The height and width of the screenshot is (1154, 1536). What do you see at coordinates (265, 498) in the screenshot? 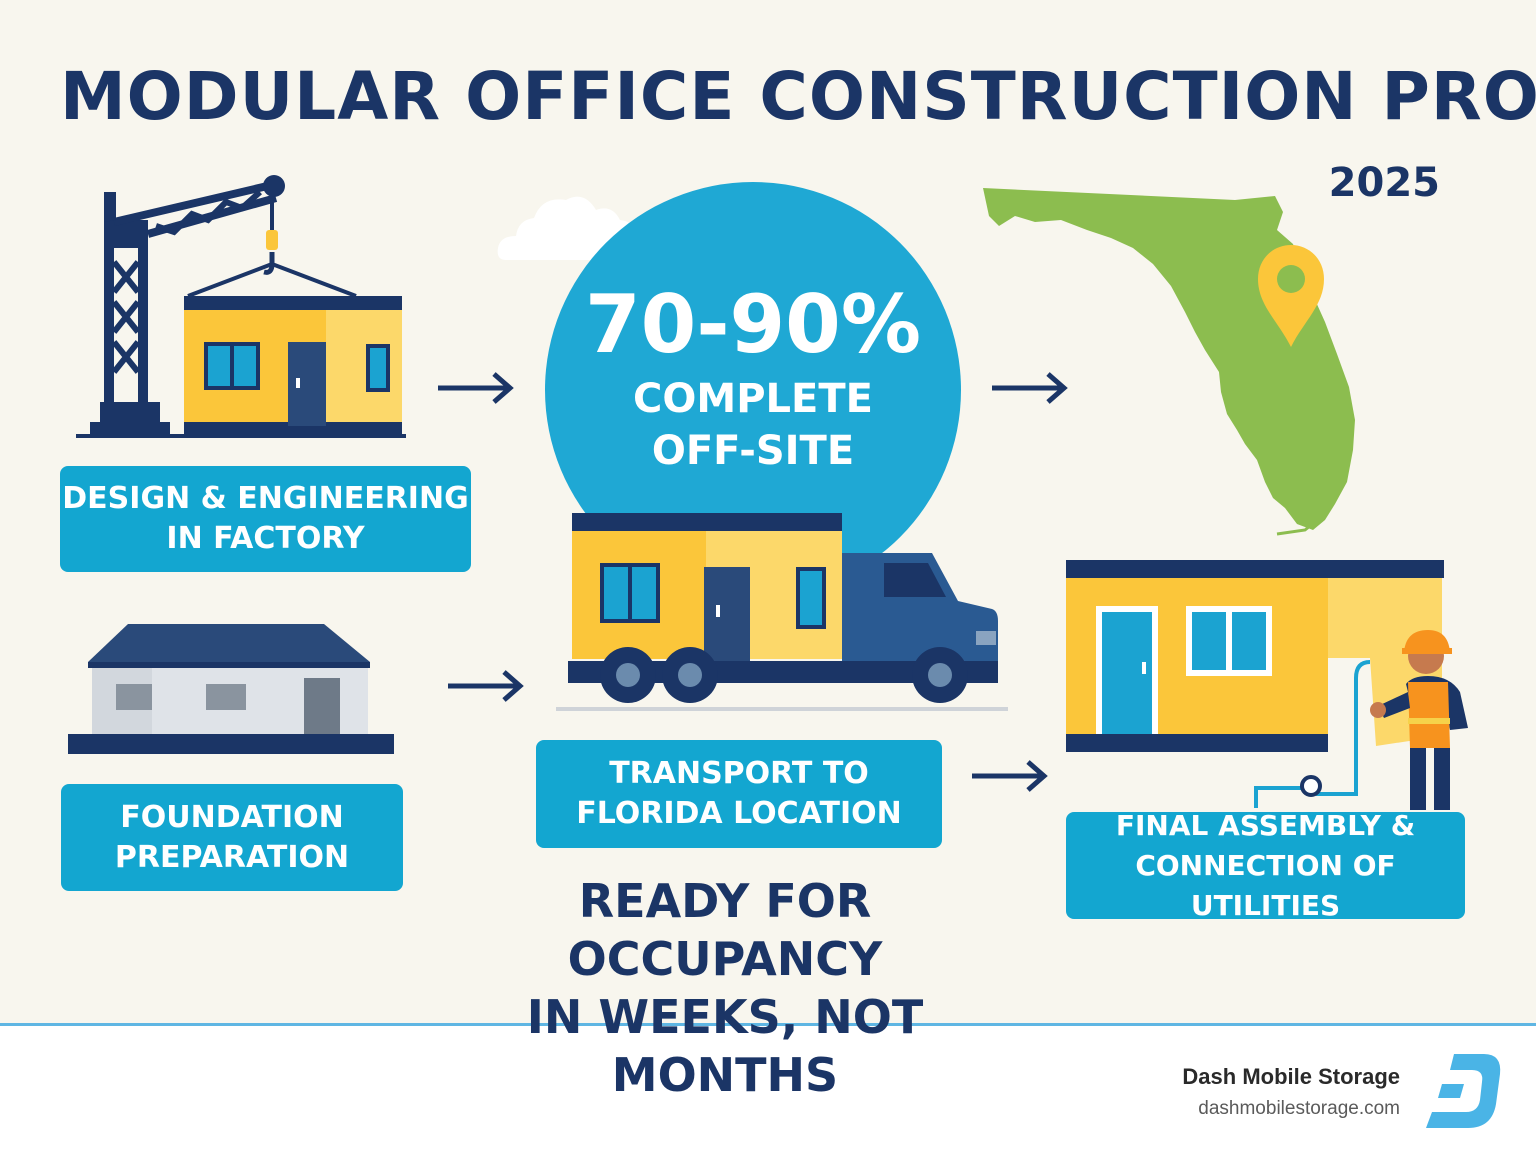
I see `step-label-line: DESIGN & ENGINEERING` at bounding box center [265, 498].